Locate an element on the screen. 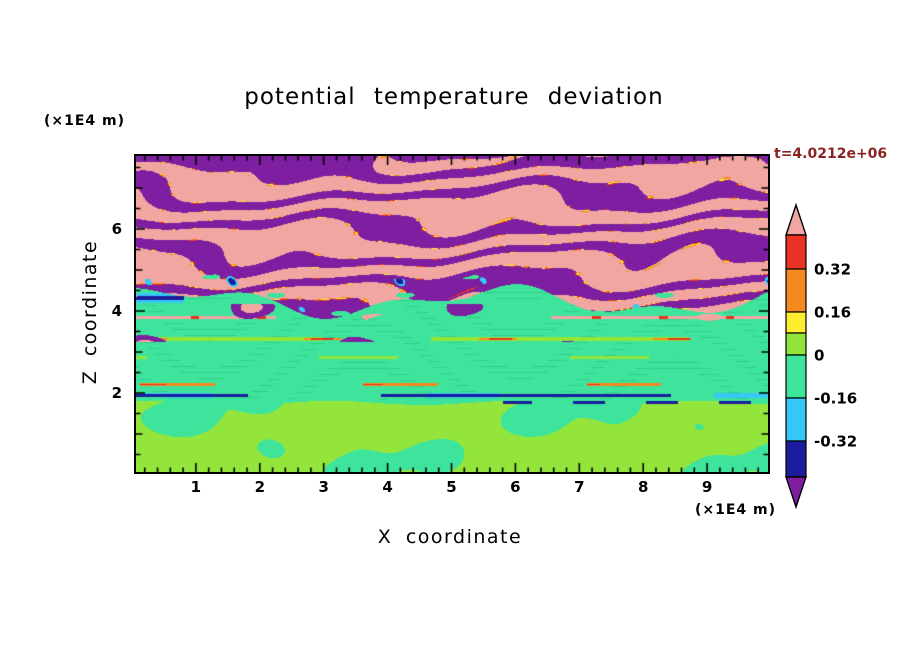 The width and height of the screenshot is (904, 654). colorbar: 0.32 0.16 0 -0.16 -0.32 is located at coordinates (821, 356).